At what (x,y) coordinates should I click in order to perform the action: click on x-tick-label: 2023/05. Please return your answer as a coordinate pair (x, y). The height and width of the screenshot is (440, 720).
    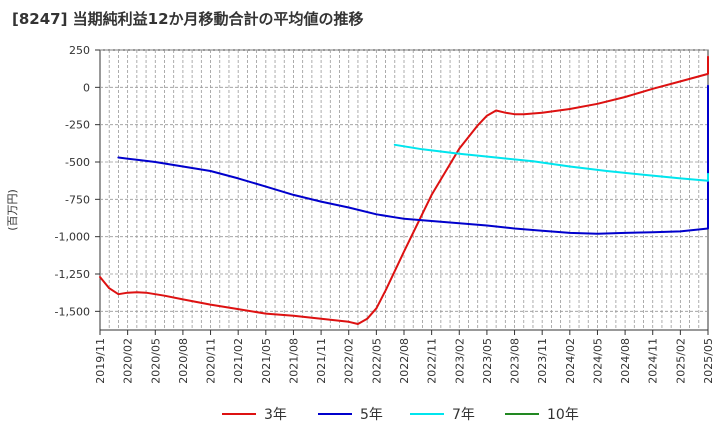
    Looking at the image, I should click on (487, 361).